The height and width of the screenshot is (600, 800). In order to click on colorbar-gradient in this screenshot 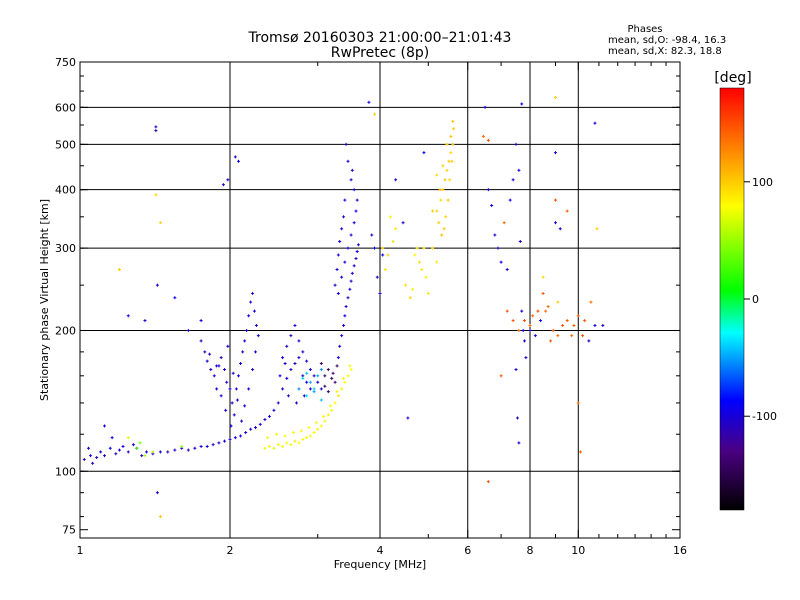, I will do `click(732, 299)`.